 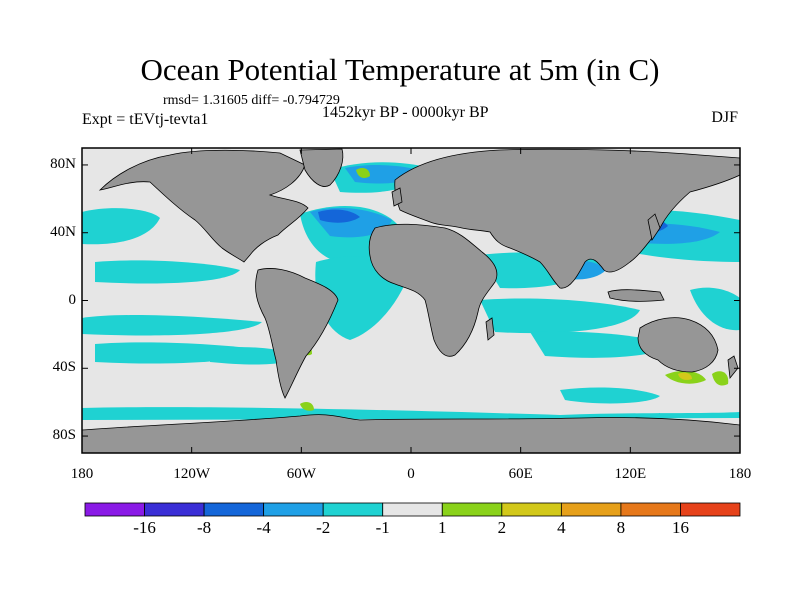 What do you see at coordinates (397, 197) in the screenshot?
I see `land-uk` at bounding box center [397, 197].